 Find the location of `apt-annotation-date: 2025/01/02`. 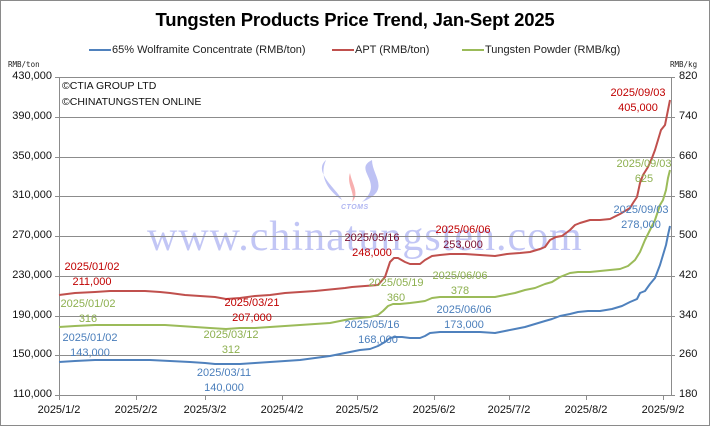

apt-annotation-date: 2025/01/02 is located at coordinates (92, 267).